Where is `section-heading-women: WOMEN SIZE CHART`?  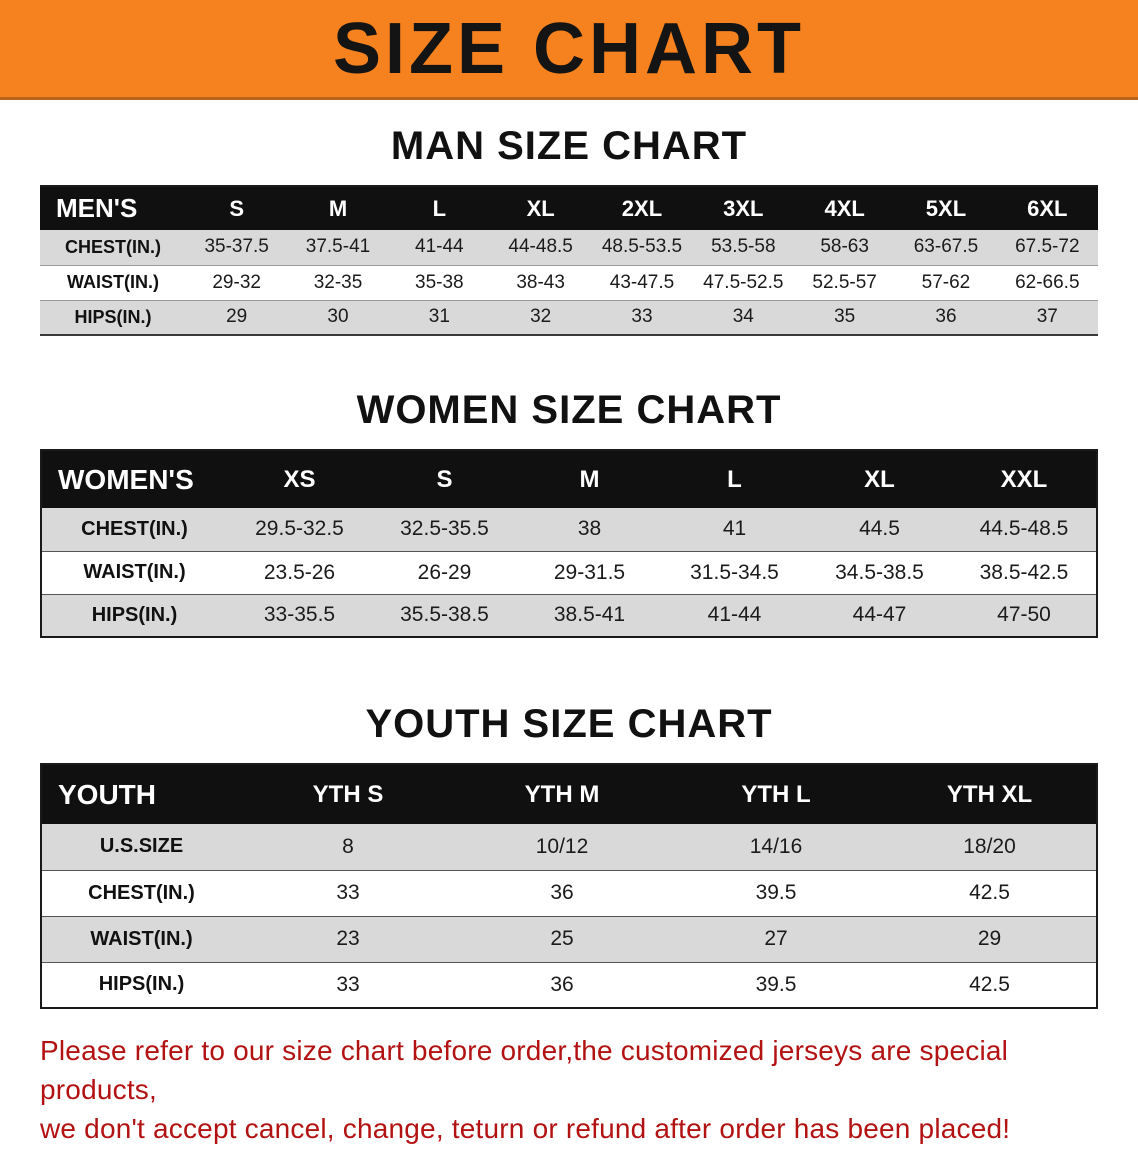
section-heading-women: WOMEN SIZE CHART is located at coordinates (569, 410).